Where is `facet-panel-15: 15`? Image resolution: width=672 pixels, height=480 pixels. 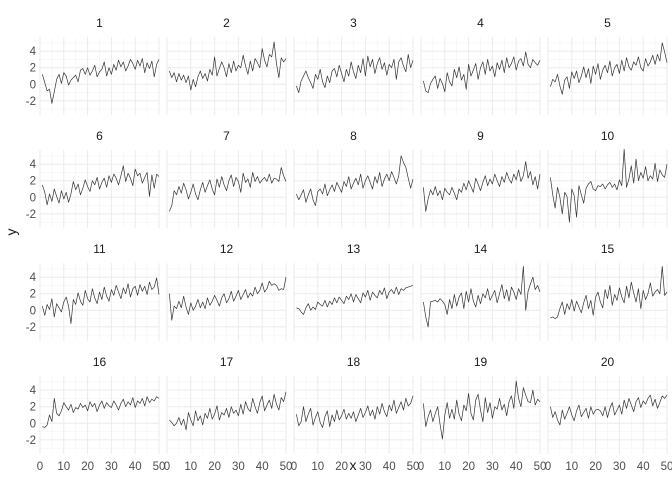 facet-panel-15: 15 is located at coordinates (607, 291).